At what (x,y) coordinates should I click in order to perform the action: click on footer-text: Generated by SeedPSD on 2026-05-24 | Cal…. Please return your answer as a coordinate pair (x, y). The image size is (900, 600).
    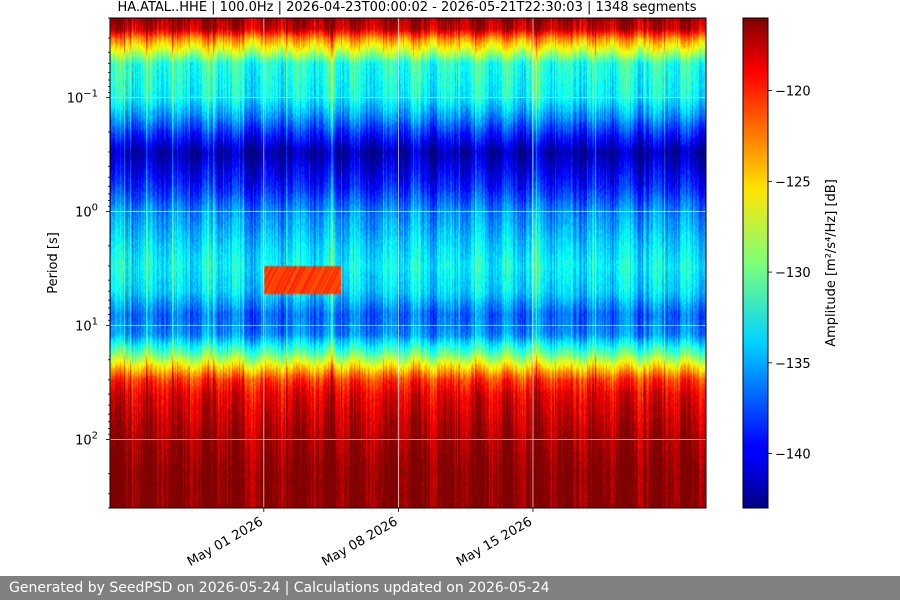
    Looking at the image, I should click on (279, 588).